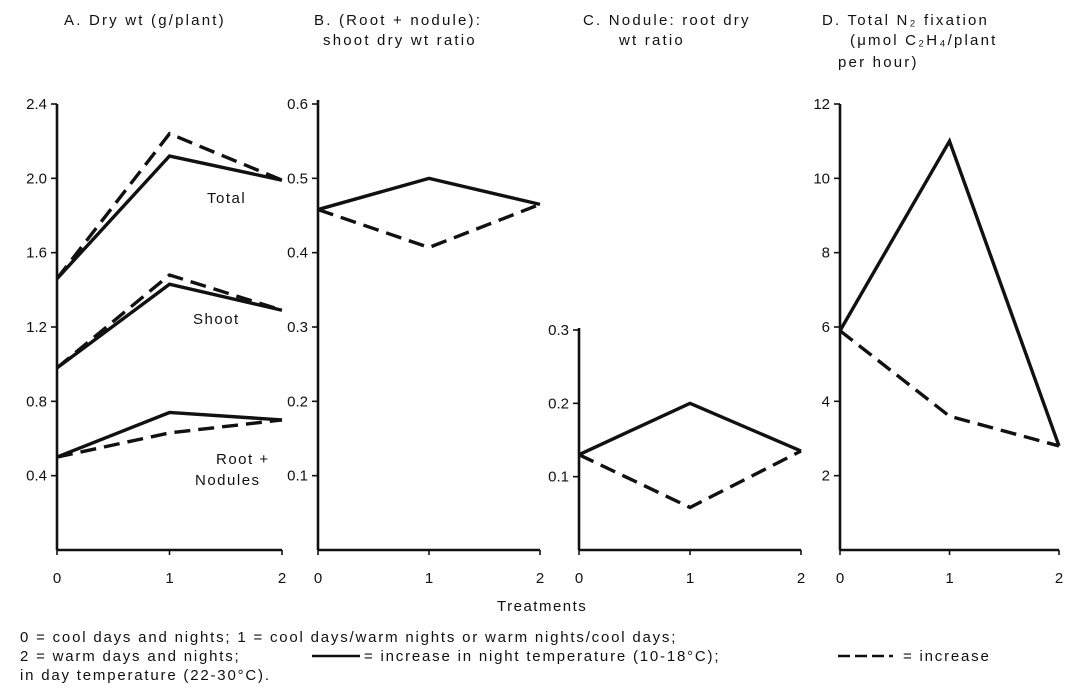 This screenshot has width=1071, height=700. What do you see at coordinates (651, 40) in the screenshot?
I see `panel-c-title-line2: wt ratio` at bounding box center [651, 40].